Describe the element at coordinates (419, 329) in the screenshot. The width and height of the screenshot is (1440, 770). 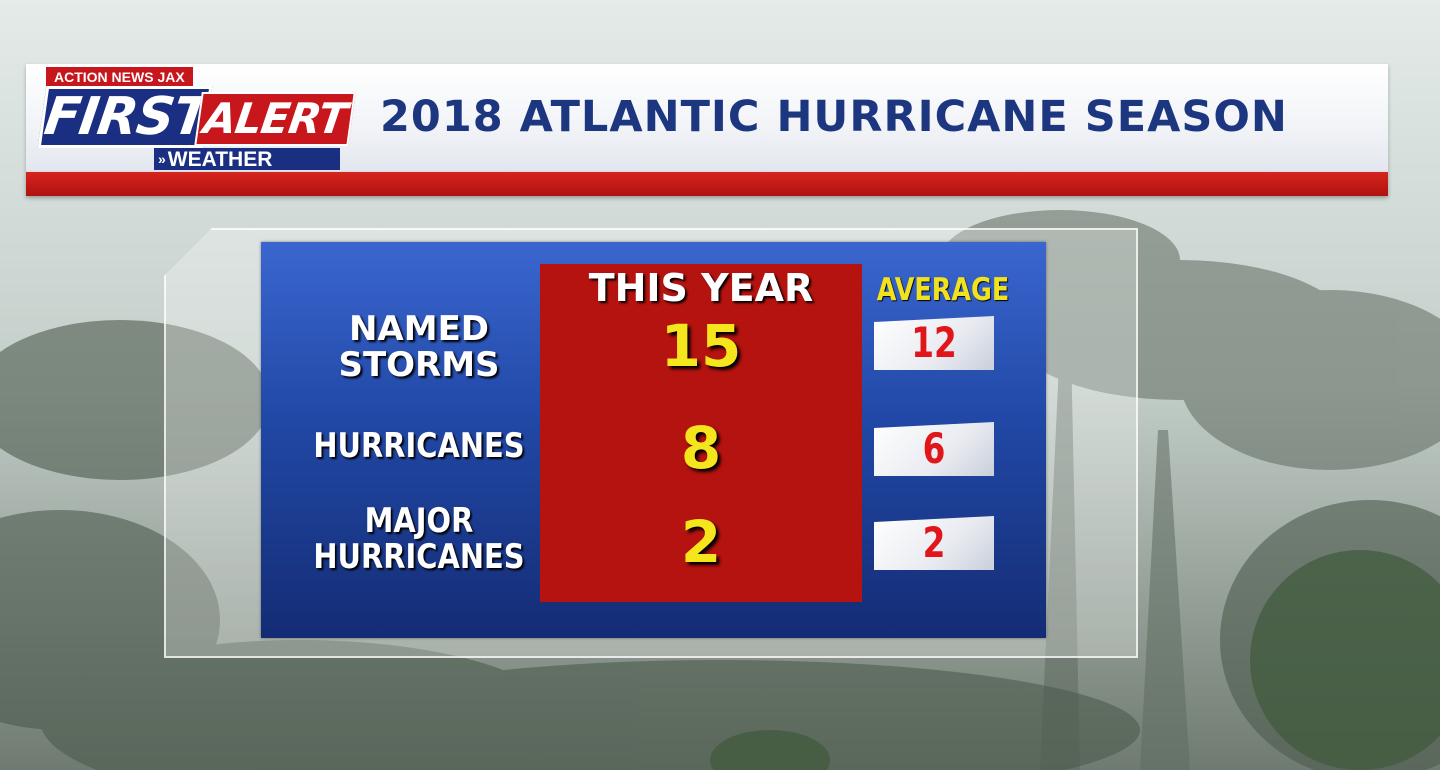
I see `row-label-line: NAMED` at that location.